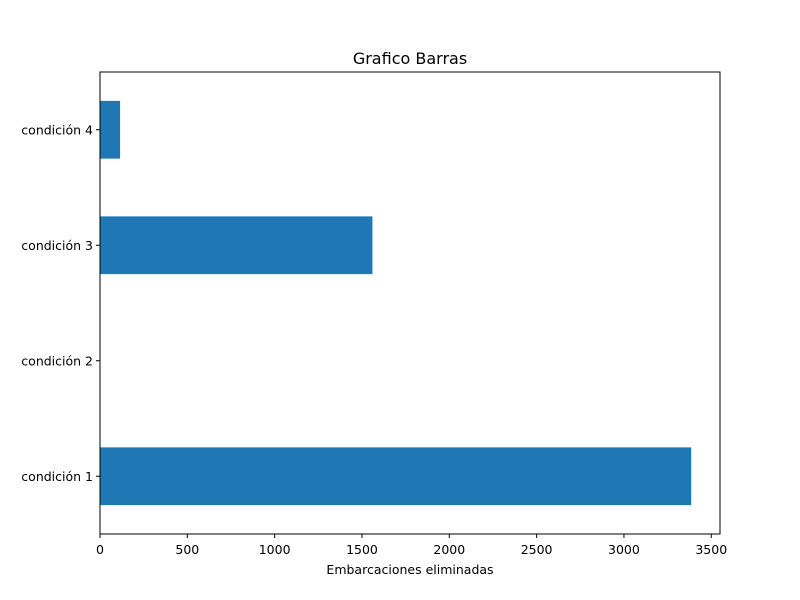 The width and height of the screenshot is (800, 600). I want to click on x-tick-label: 2000, so click(449, 549).